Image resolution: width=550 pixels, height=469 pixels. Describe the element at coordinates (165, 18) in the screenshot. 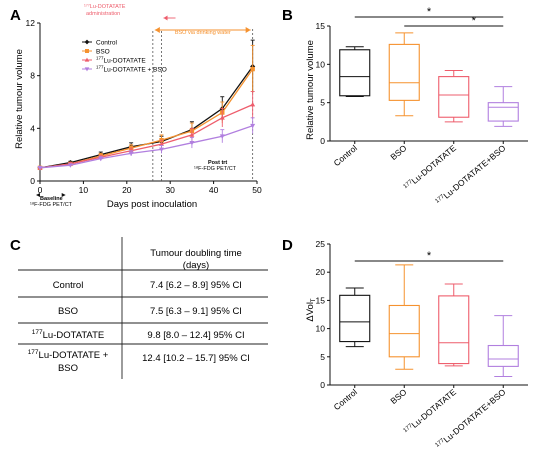

I see `admin-arrow-head` at that location.